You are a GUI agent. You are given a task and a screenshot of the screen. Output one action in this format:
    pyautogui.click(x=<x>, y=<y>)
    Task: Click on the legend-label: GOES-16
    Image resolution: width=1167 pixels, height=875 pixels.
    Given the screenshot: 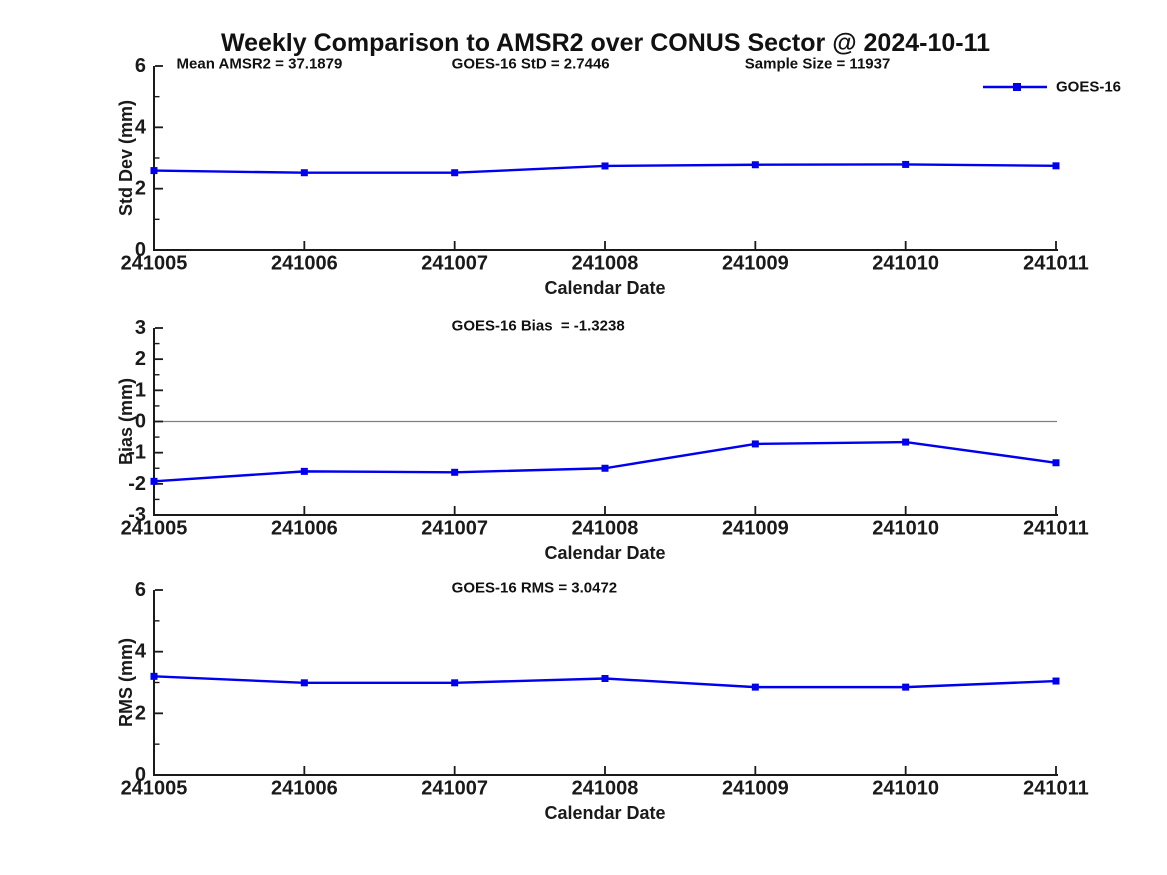 What is the action you would take?
    pyautogui.click(x=1088, y=87)
    